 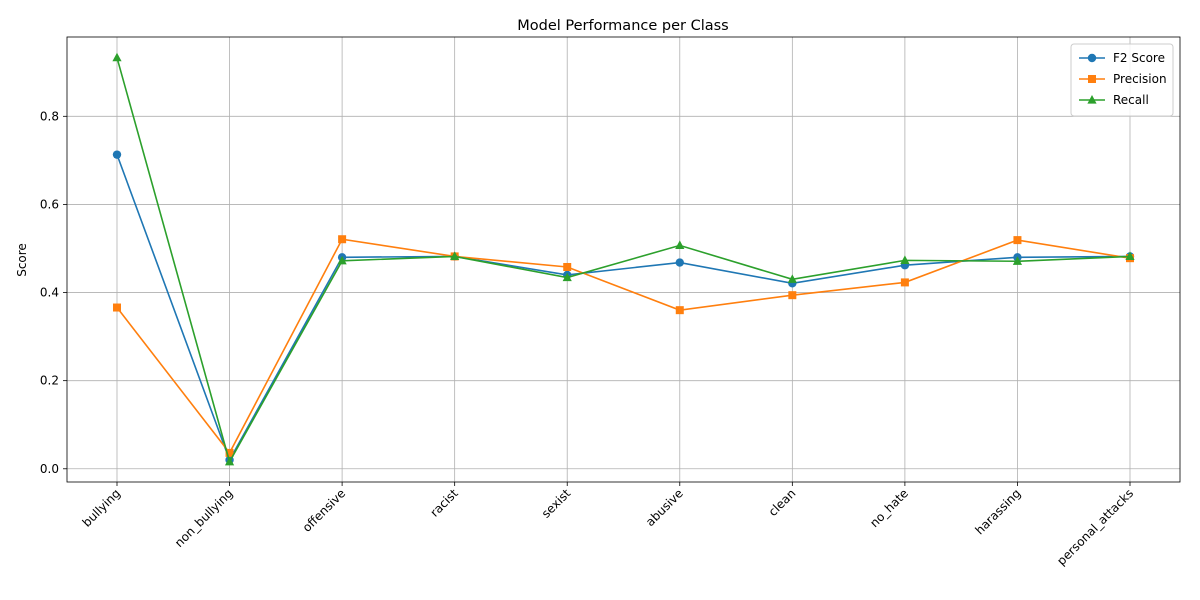 What do you see at coordinates (49, 116) in the screenshot?
I see `y-tick-label: 0.8` at bounding box center [49, 116].